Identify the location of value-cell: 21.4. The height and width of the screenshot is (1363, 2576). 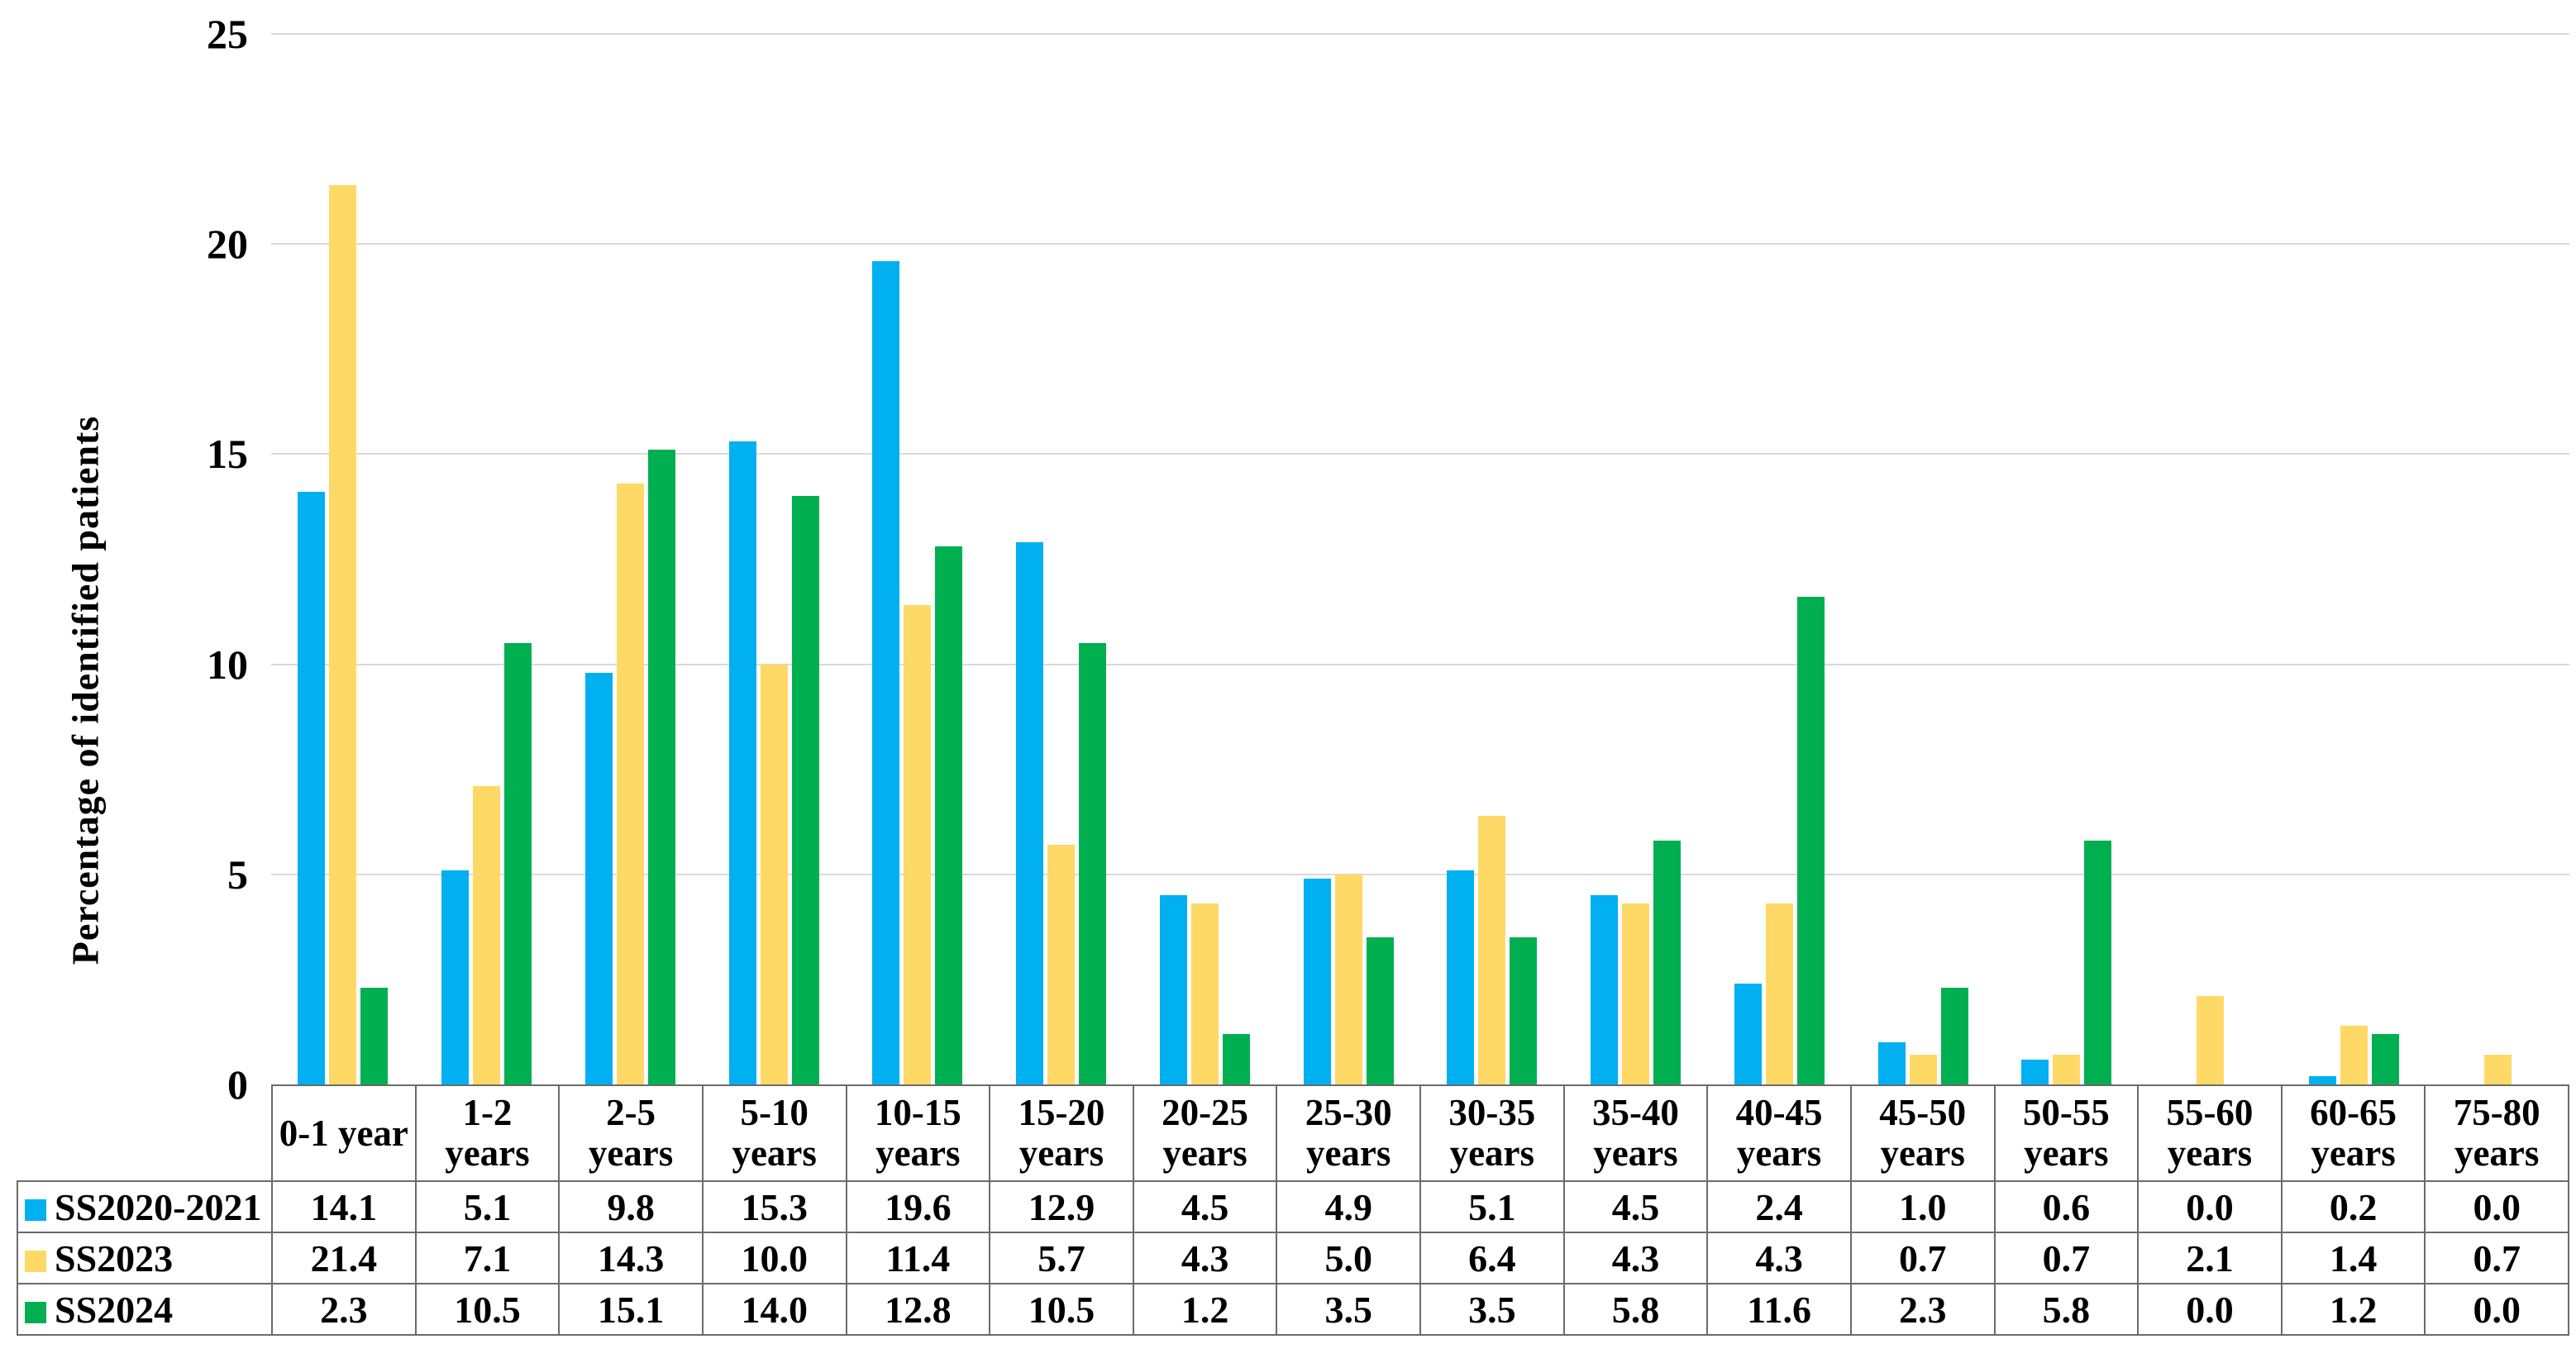
(344, 1258).